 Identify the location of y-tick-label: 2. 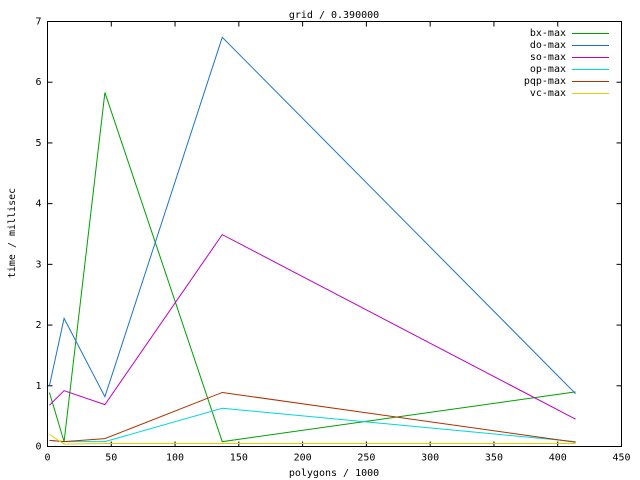
(38, 325).